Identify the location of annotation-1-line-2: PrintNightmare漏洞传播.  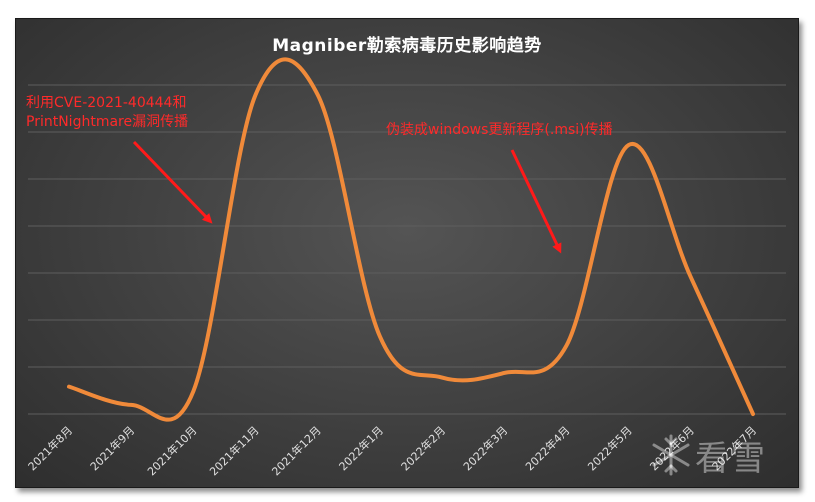
(107, 122).